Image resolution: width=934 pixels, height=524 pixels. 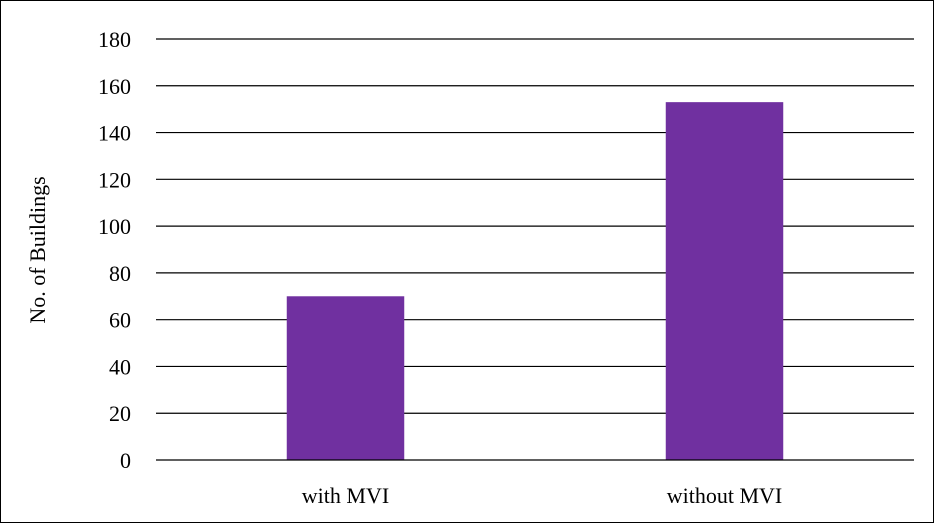 I want to click on y-tick-label-40: 40, so click(x=120, y=366).